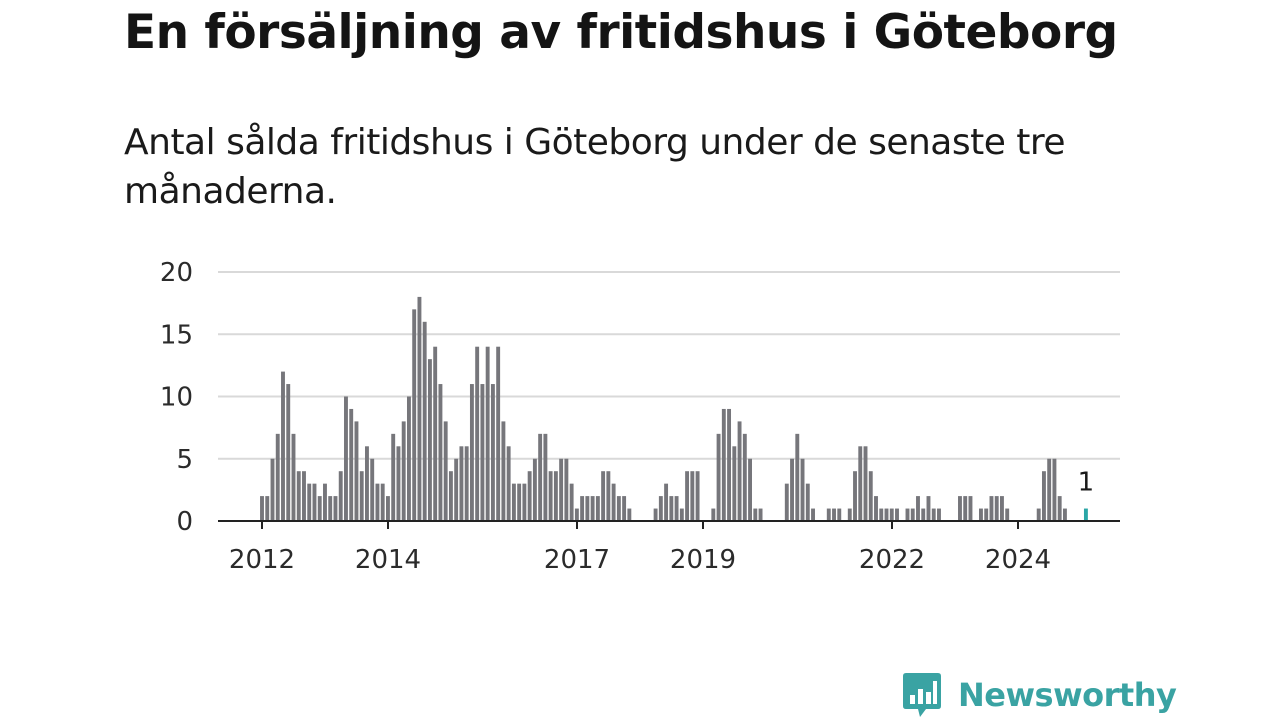  I want to click on y-tick-label: 10, so click(176, 398).